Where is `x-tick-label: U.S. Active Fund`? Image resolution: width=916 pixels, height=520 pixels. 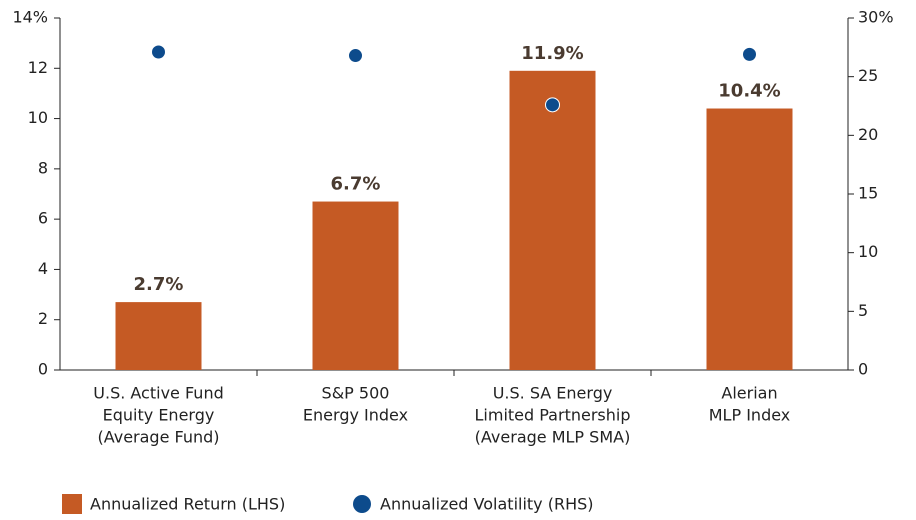
x-tick-label: U.S. Active Fund is located at coordinates (158, 393).